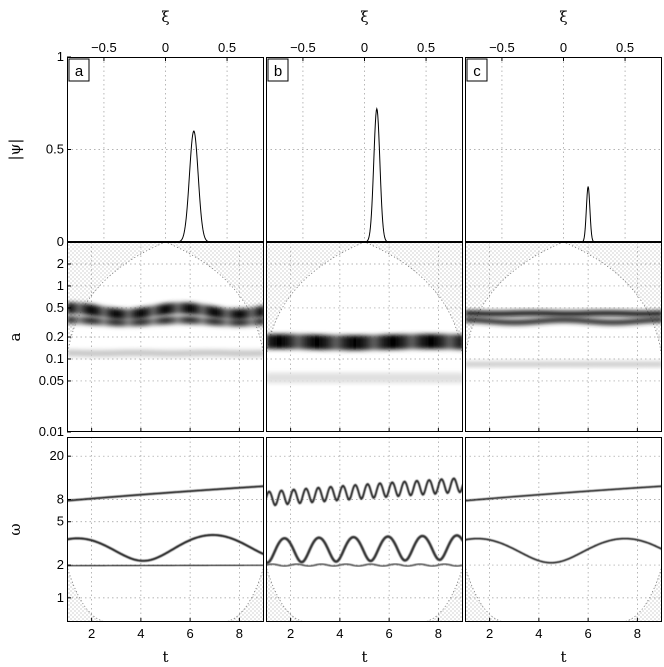 This screenshot has height=667, width=664. I want to click on x-axis-label-top: ξ, so click(165, 17).